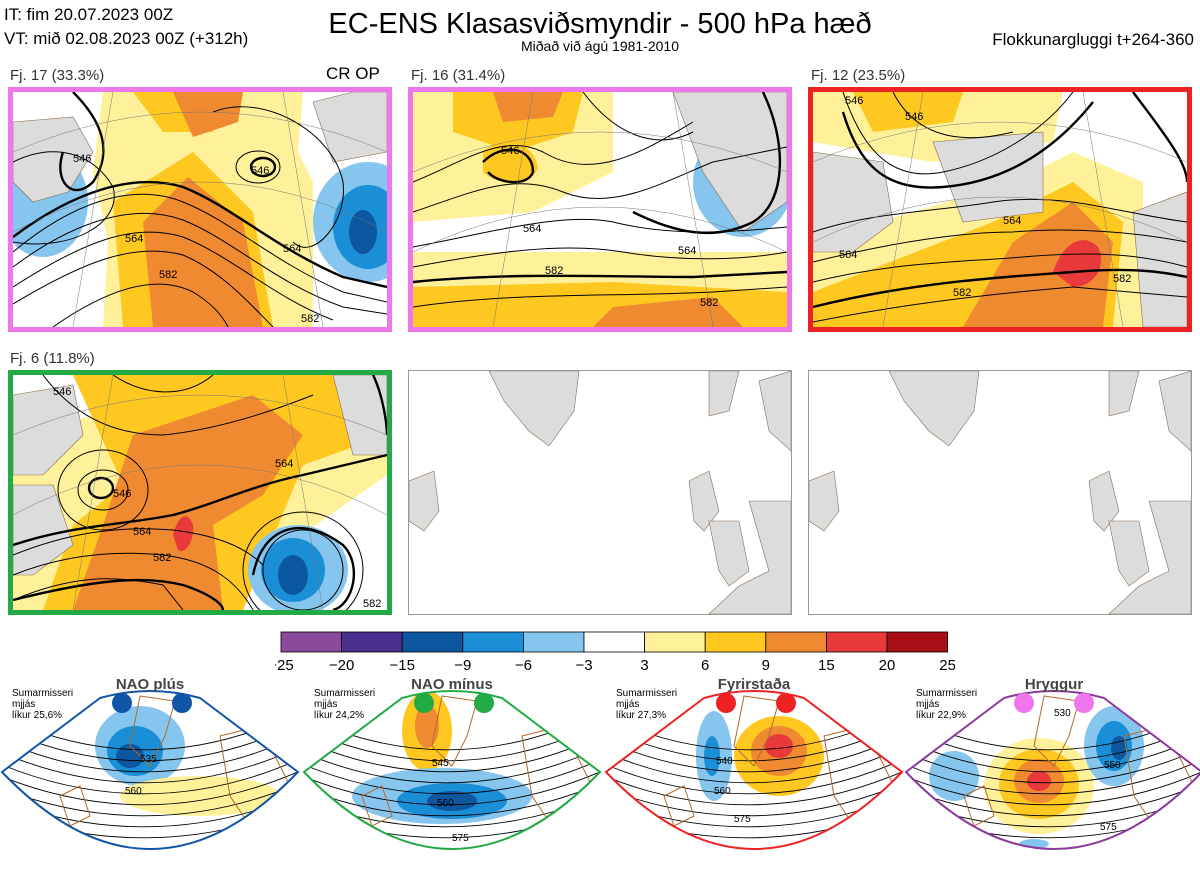 The image size is (1200, 871). I want to click on cluster-map-1: 546 546 564 582 564 582, so click(200, 209).